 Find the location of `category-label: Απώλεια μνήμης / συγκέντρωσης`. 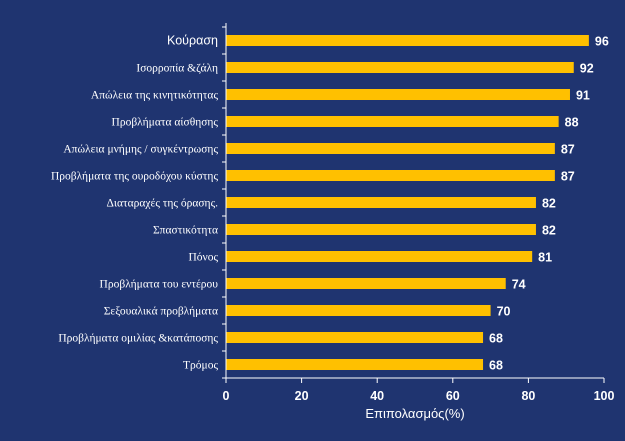

category-label: Απώλεια μνήμης / συγκέντρωσης is located at coordinates (140, 150).